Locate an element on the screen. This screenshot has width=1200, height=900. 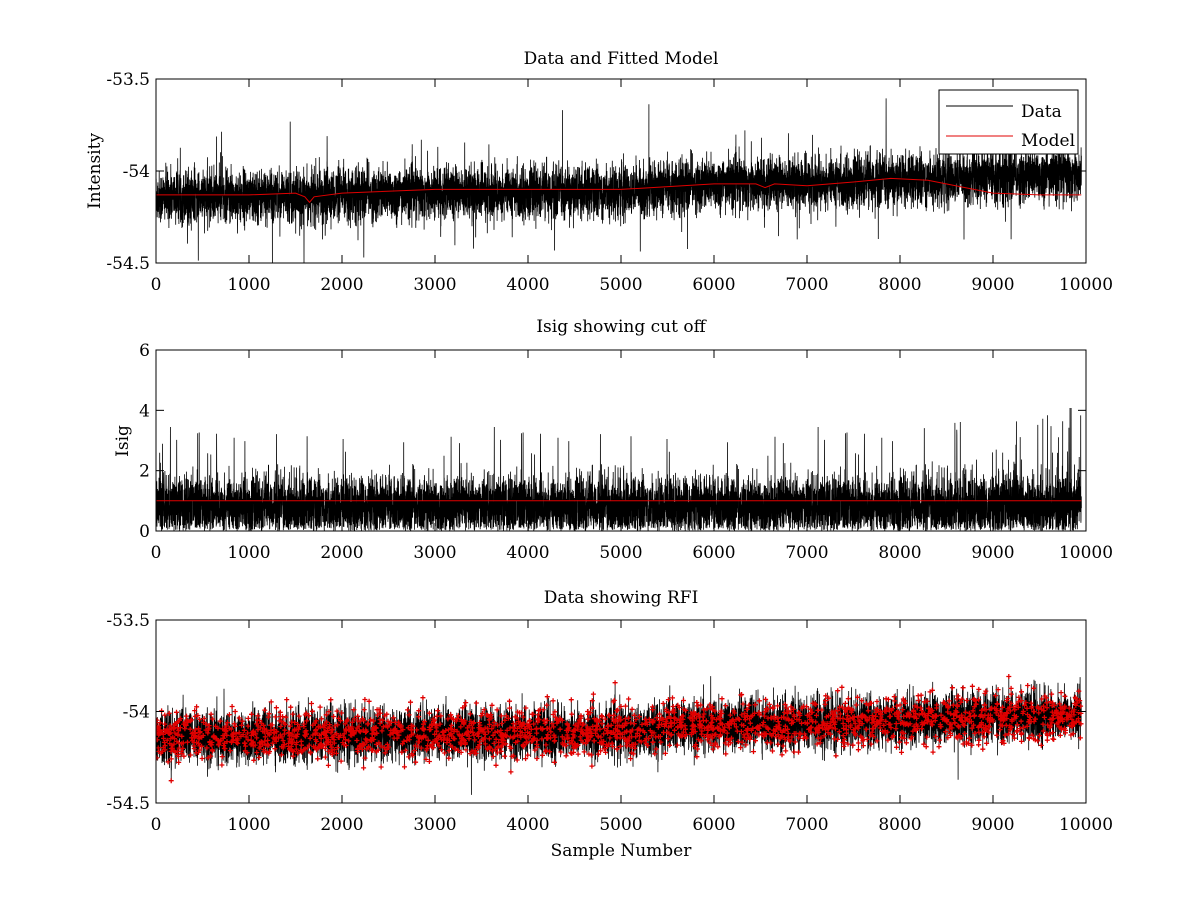
y-tick-label: 4 is located at coordinates (144, 411).